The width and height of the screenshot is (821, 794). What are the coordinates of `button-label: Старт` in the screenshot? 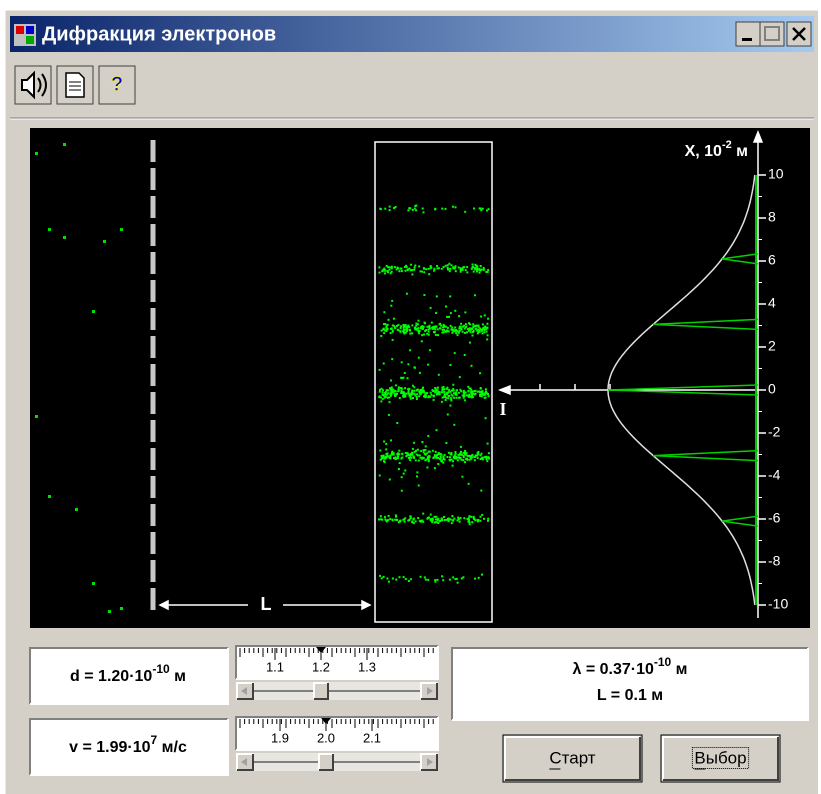 It's located at (572, 757).